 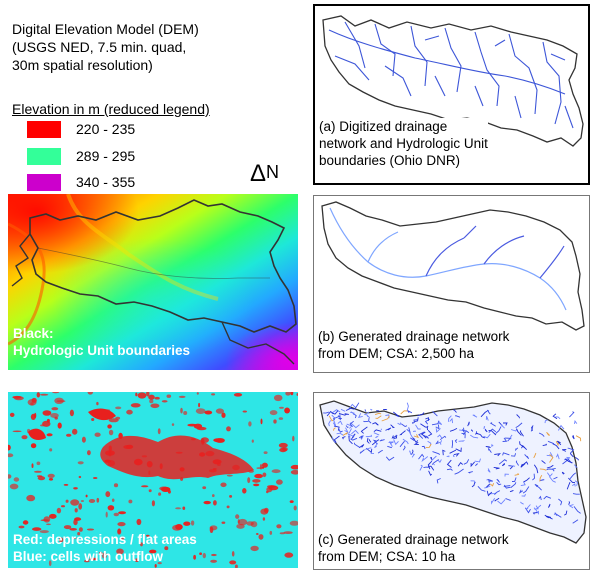 I want to click on panel-c-caption-line-2: from DEM; CSA: 10 ha, so click(x=387, y=556).